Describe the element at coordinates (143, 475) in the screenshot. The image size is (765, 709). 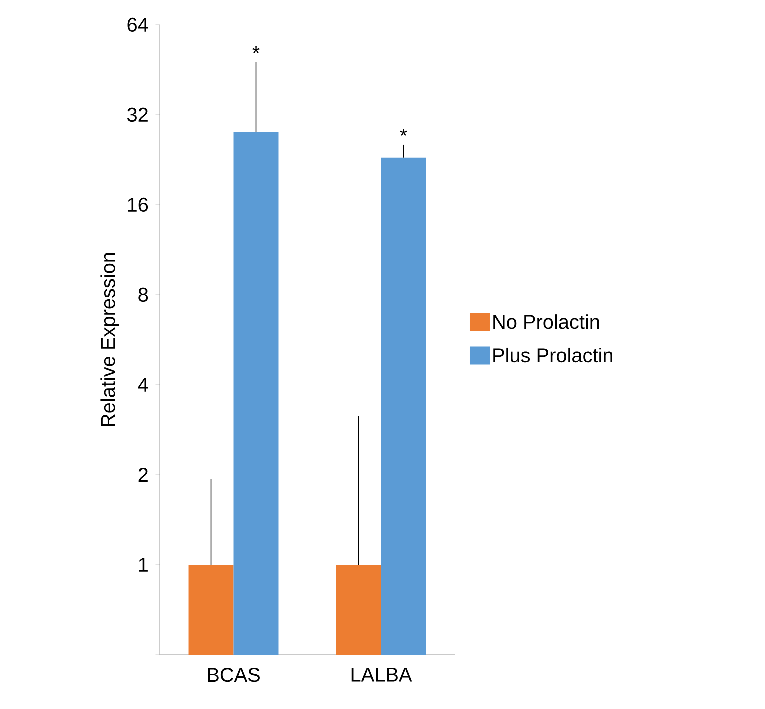
I see `y-tick-label: 2` at that location.